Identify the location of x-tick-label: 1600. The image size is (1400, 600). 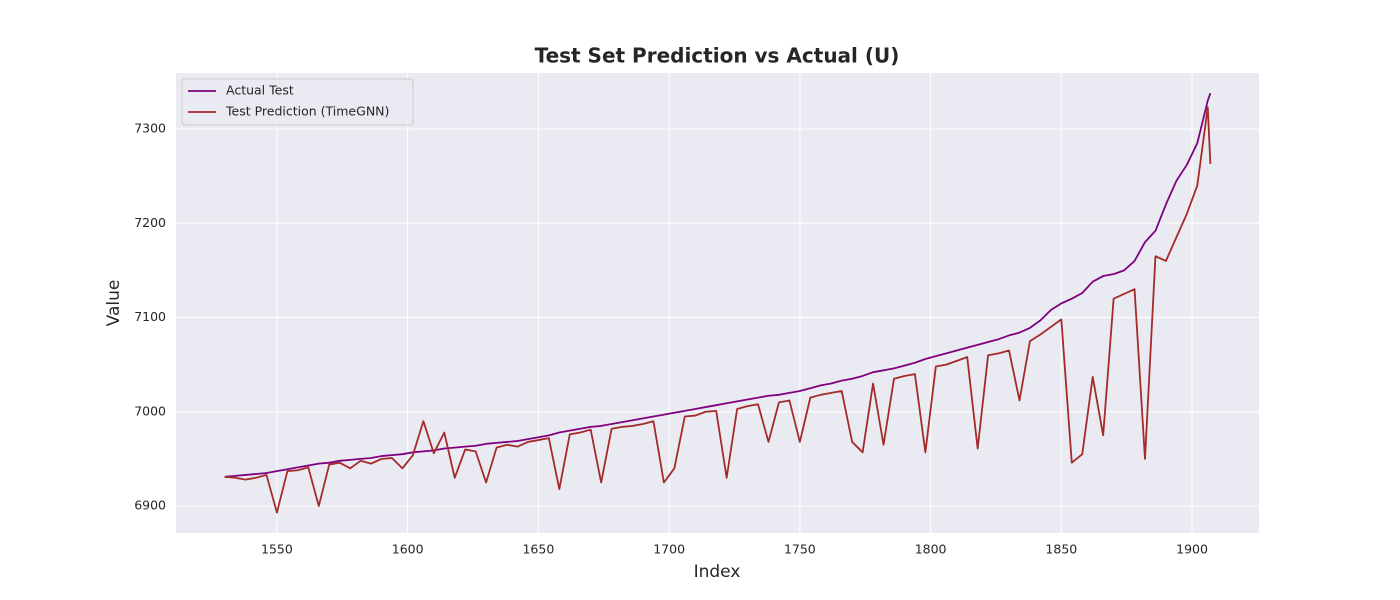
(408, 549).